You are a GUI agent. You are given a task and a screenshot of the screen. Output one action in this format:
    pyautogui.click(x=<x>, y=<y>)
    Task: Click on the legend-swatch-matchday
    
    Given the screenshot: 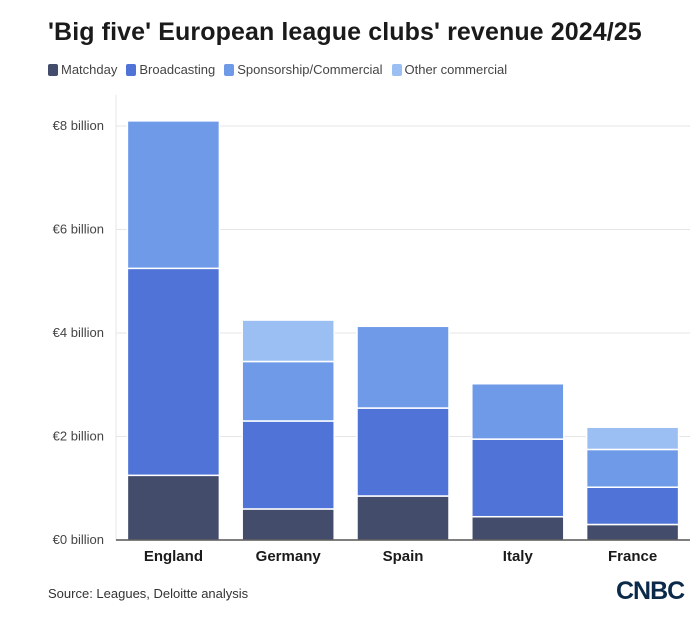 What is the action you would take?
    pyautogui.click(x=53, y=69)
    